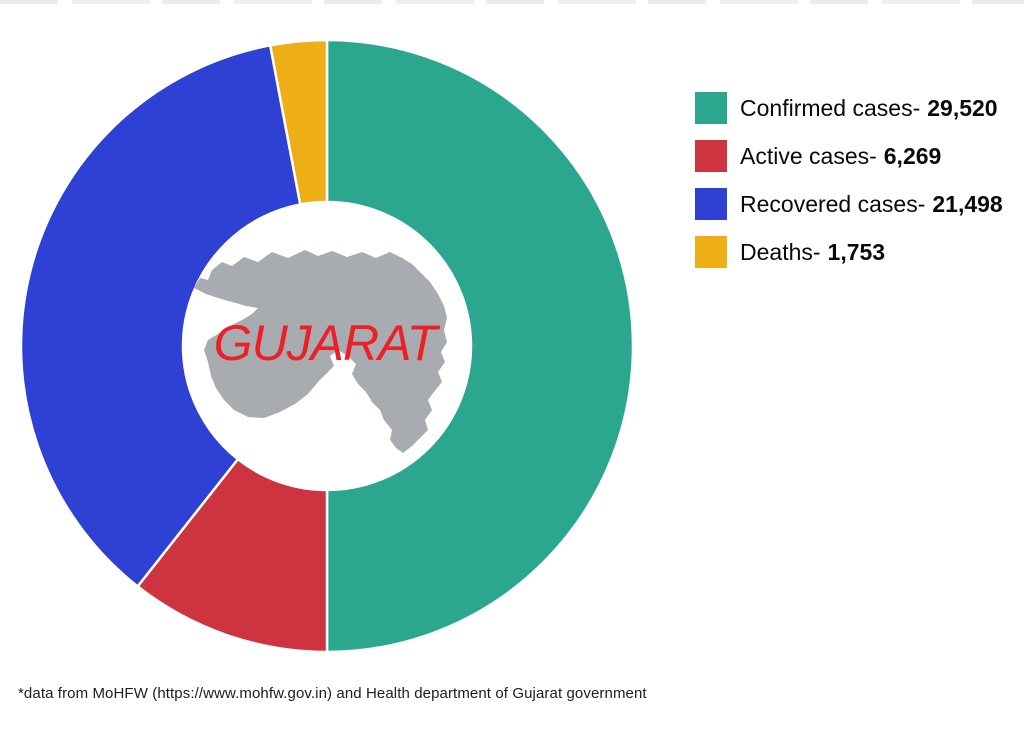 The height and width of the screenshot is (737, 1024). I want to click on legend-item-deaths: Deaths- 1,753, so click(849, 252).